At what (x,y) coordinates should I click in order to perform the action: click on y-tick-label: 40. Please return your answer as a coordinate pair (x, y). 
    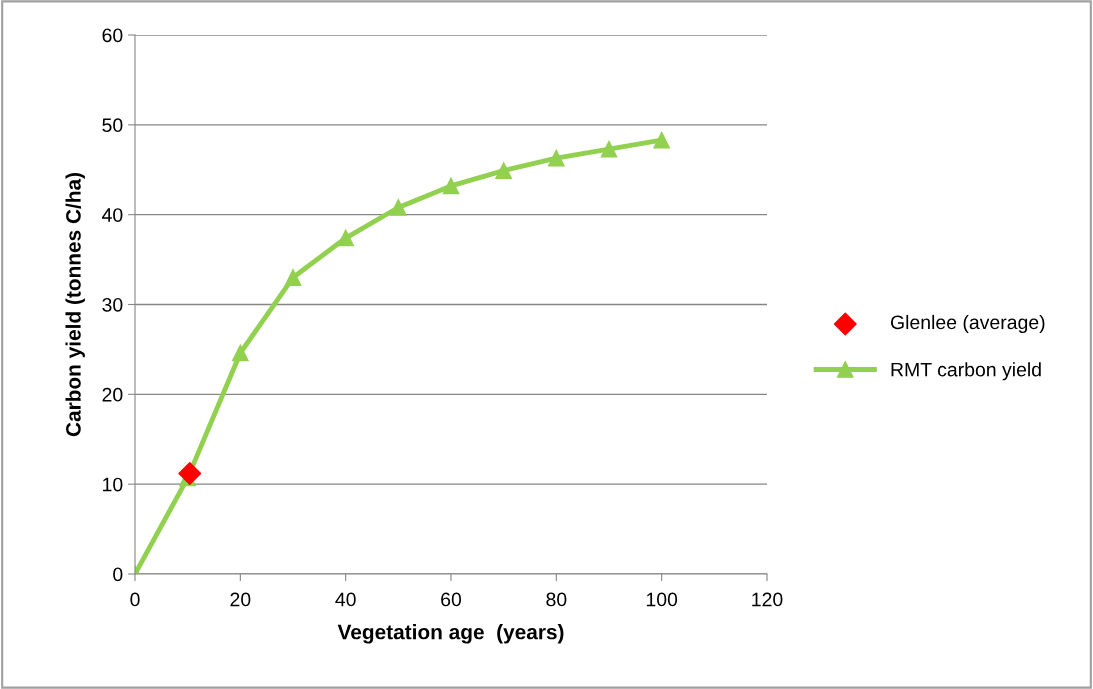
    Looking at the image, I should click on (112, 215).